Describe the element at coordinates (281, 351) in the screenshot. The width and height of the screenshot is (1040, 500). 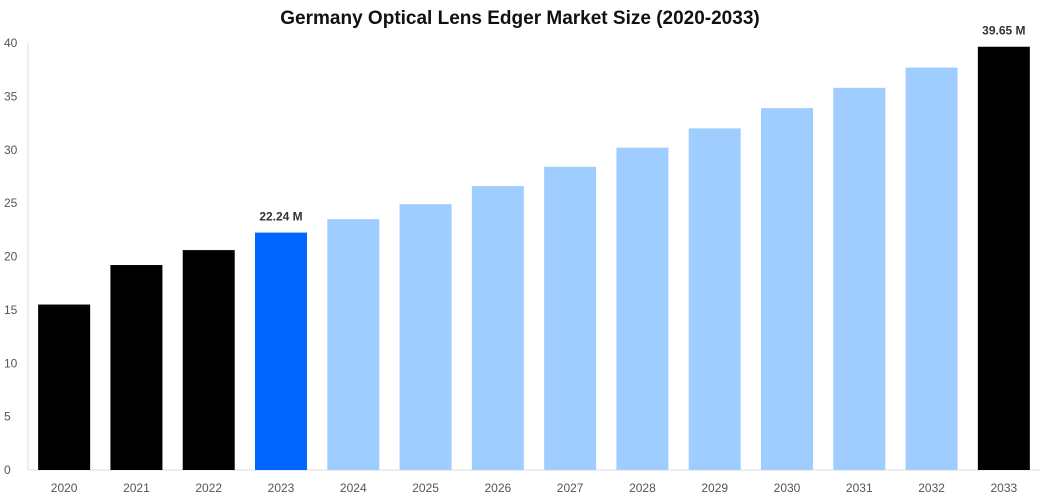
I see `bar-2023` at that location.